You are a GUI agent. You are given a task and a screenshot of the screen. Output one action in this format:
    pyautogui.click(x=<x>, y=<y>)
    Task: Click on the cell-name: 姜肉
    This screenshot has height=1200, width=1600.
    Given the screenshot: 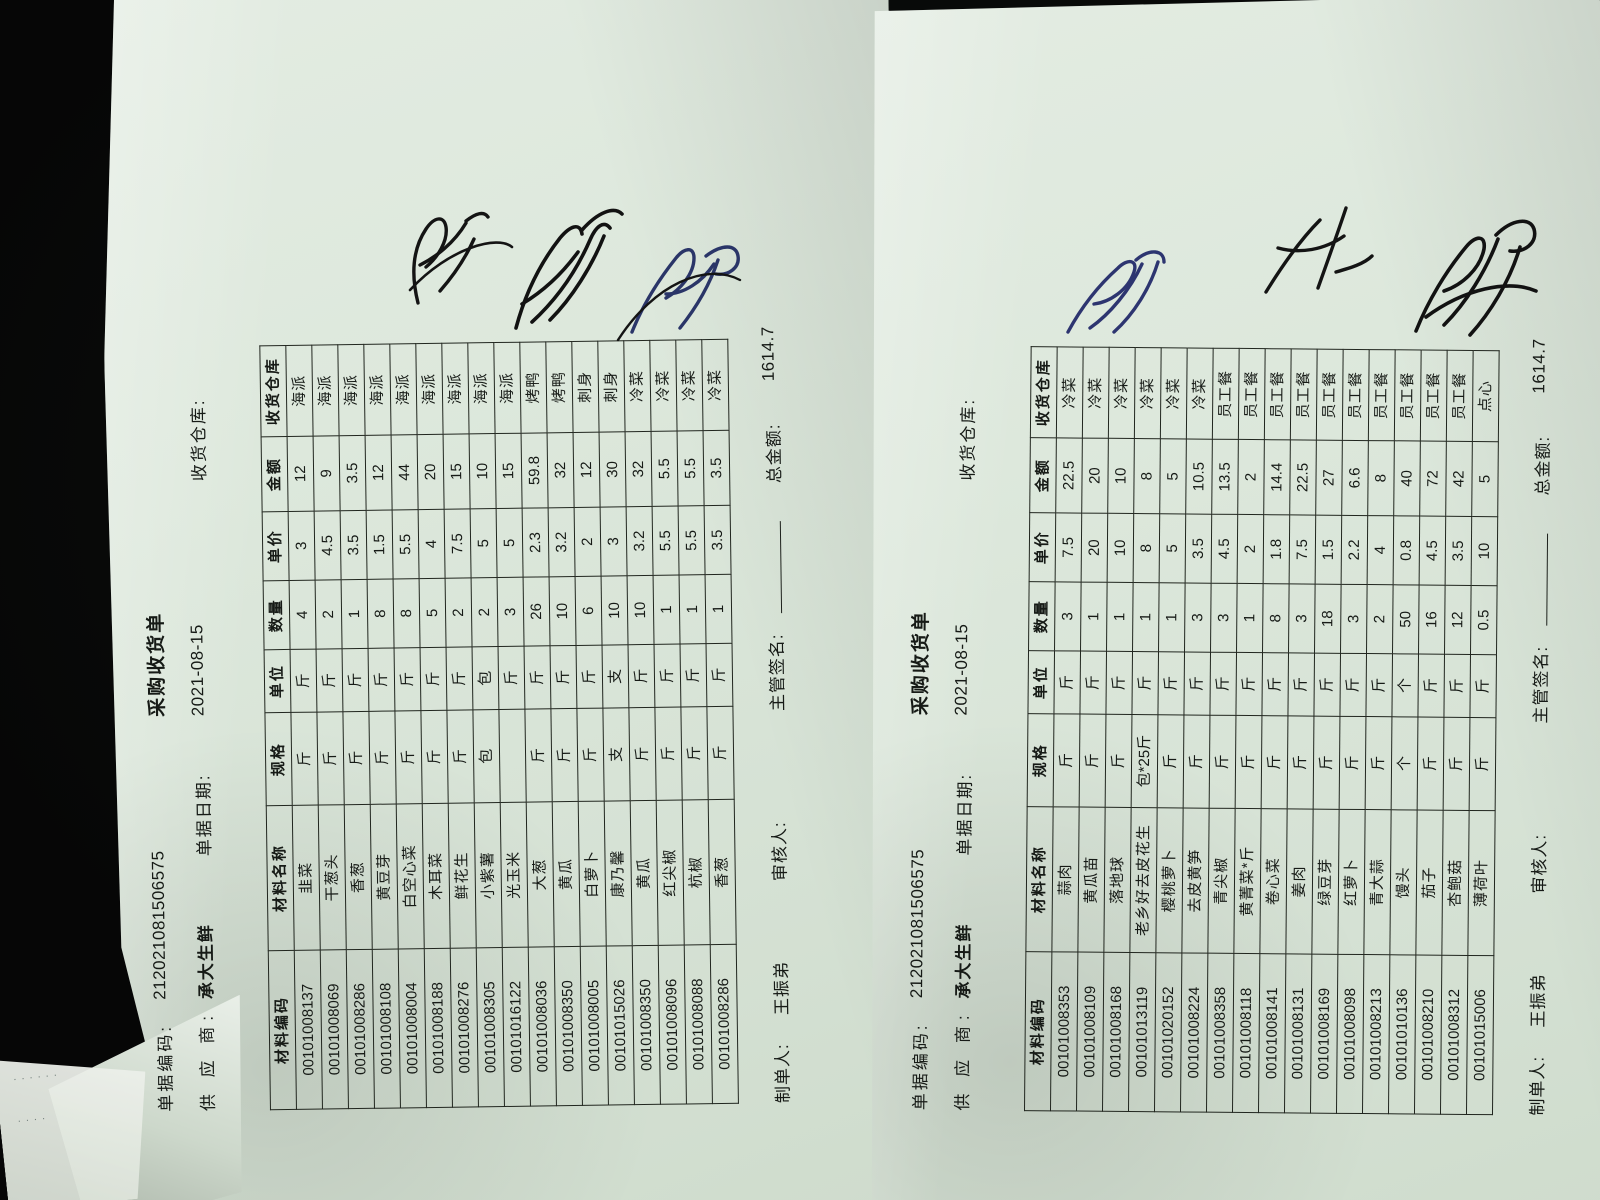 What is the action you would take?
    pyautogui.click(x=1299, y=881)
    